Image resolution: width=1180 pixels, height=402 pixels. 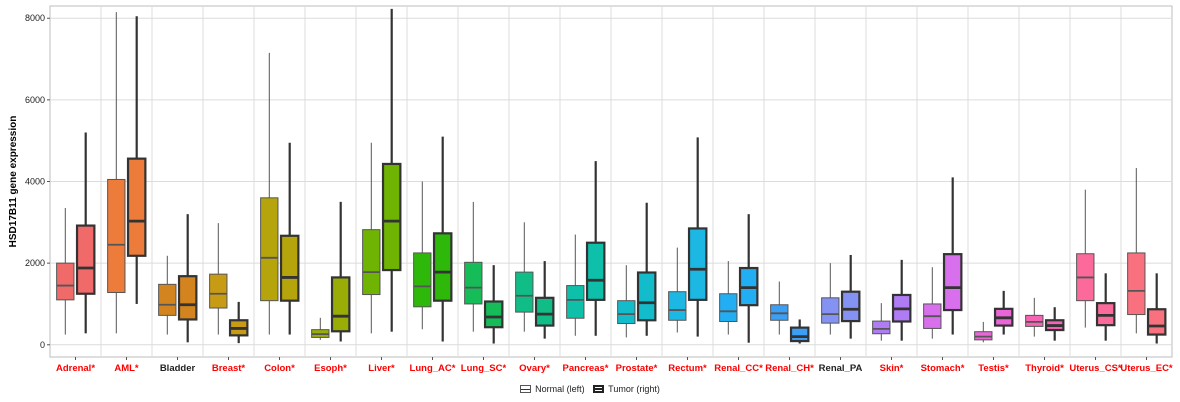 I want to click on x-tick-label: Uterus_EC*, so click(x=1146, y=368).